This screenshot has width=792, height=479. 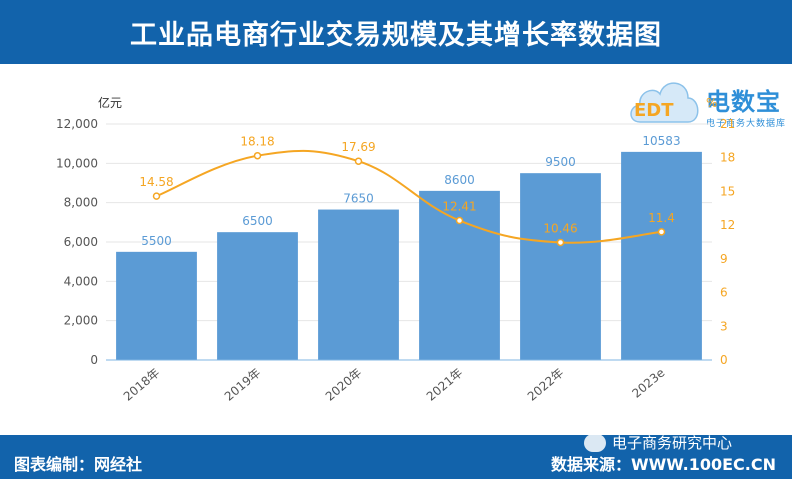 I want to click on bar-value-label: 10583, so click(x=661, y=141).